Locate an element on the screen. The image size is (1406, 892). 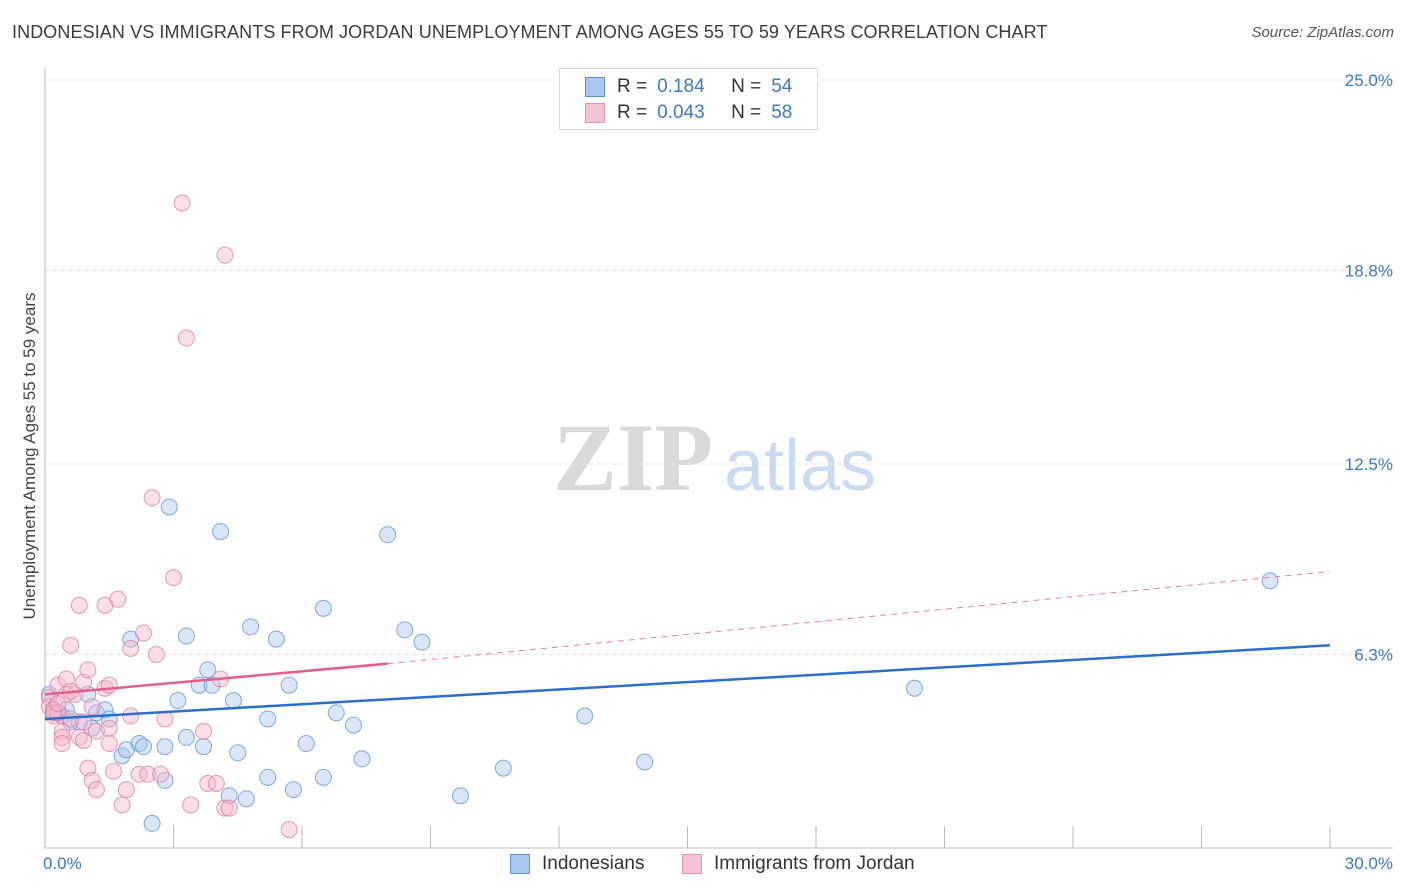
source-credit: Source: ZipAtlas.com is located at coordinates (1322, 32).